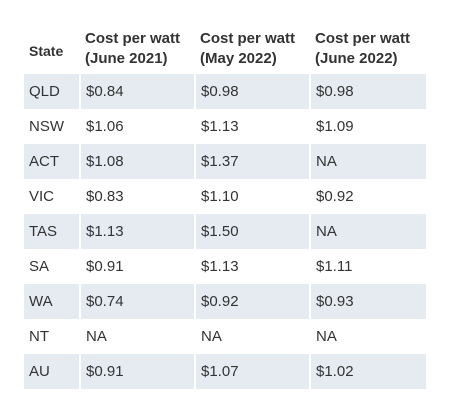 The height and width of the screenshot is (414, 449). What do you see at coordinates (253, 161) in the screenshot?
I see `cell-may-2022: $1.37` at bounding box center [253, 161].